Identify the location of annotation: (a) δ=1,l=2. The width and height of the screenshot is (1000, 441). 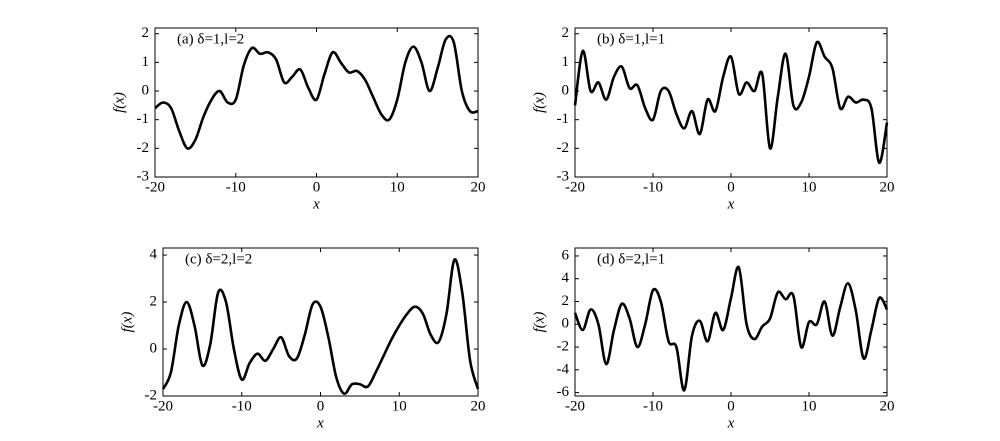
(210, 39).